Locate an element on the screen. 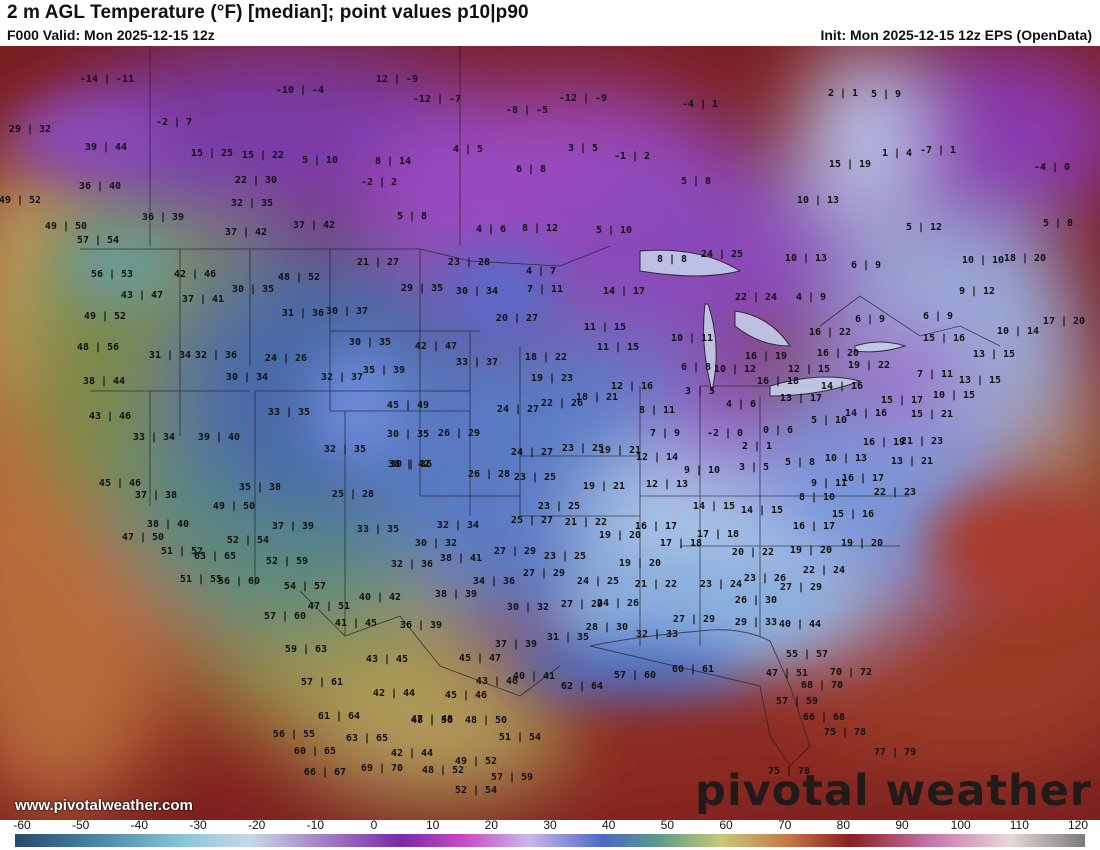  point-value-label: 0 | 6 is located at coordinates (778, 430).